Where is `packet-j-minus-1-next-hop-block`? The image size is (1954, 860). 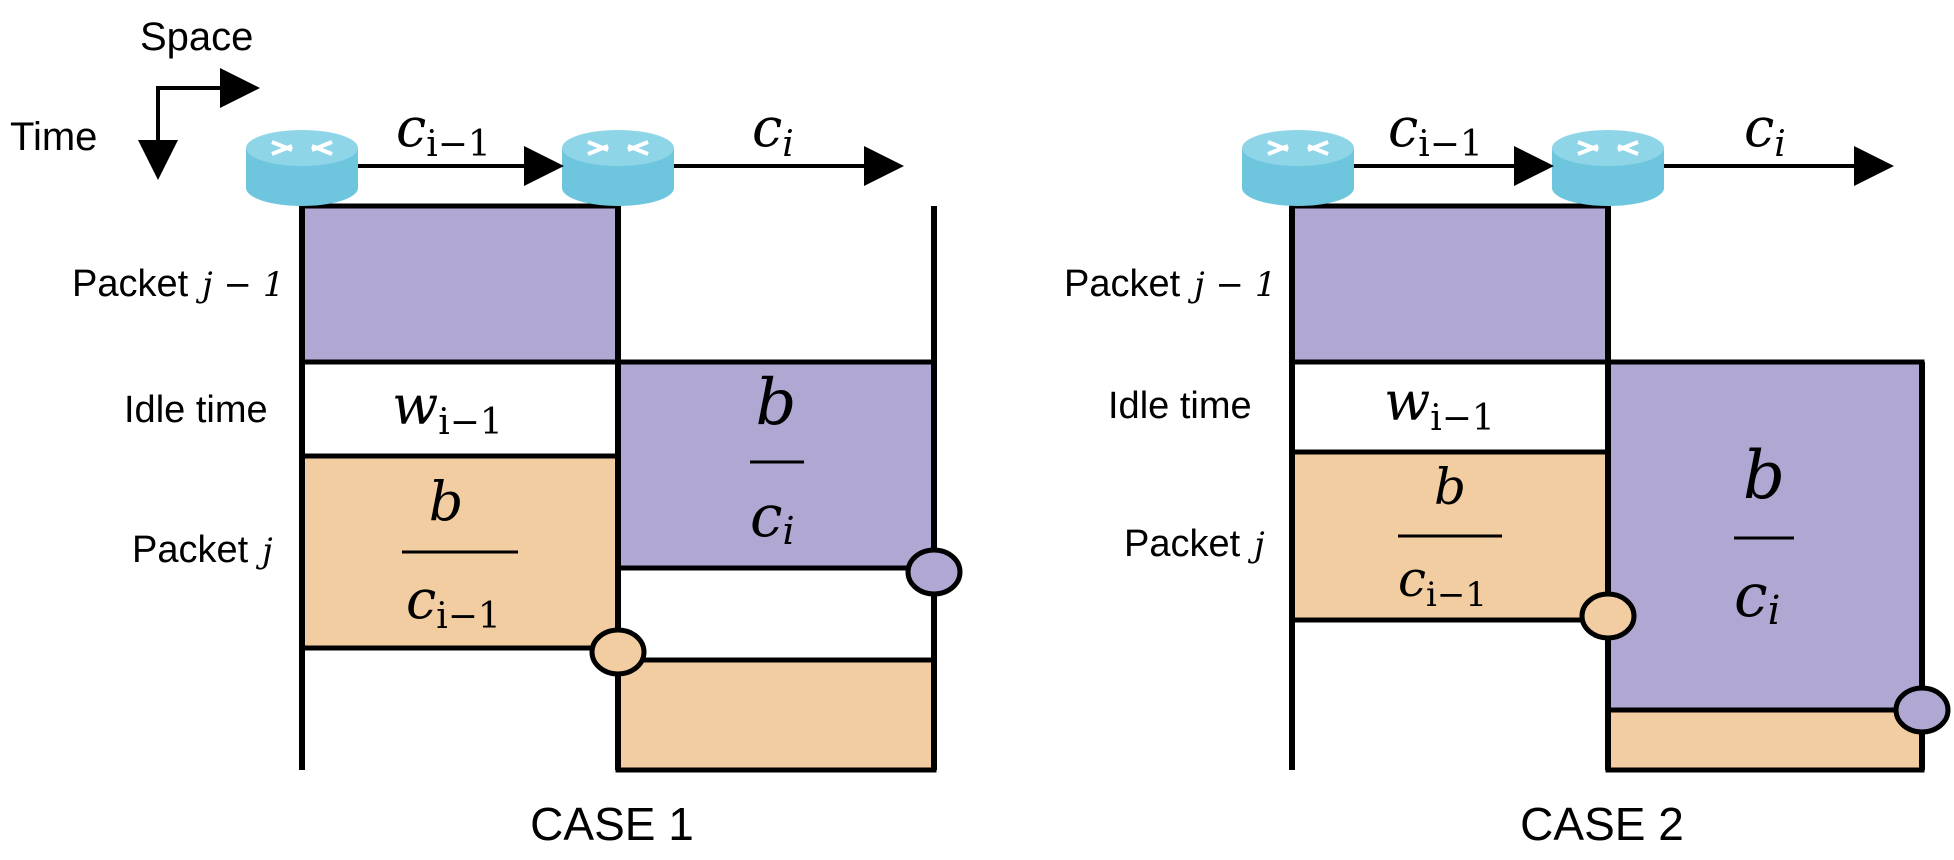 packet-j-minus-1-next-hop-block is located at coordinates (1765, 536).